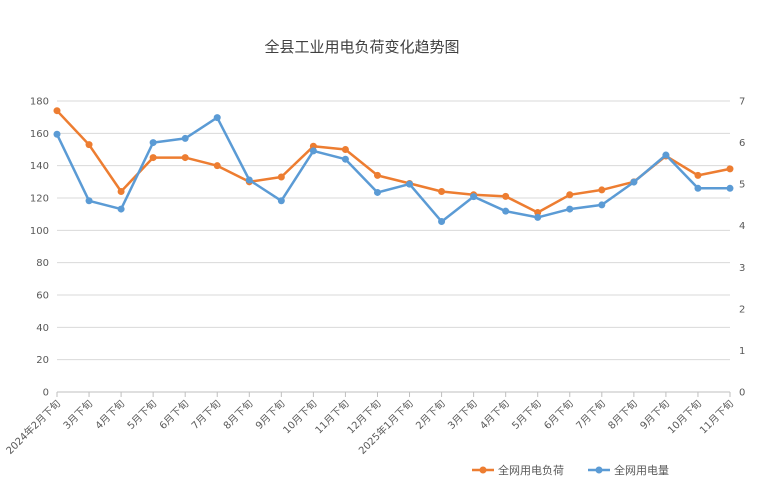  Describe the element at coordinates (46, 393) in the screenshot. I see `left-tick-label: 0` at that location.